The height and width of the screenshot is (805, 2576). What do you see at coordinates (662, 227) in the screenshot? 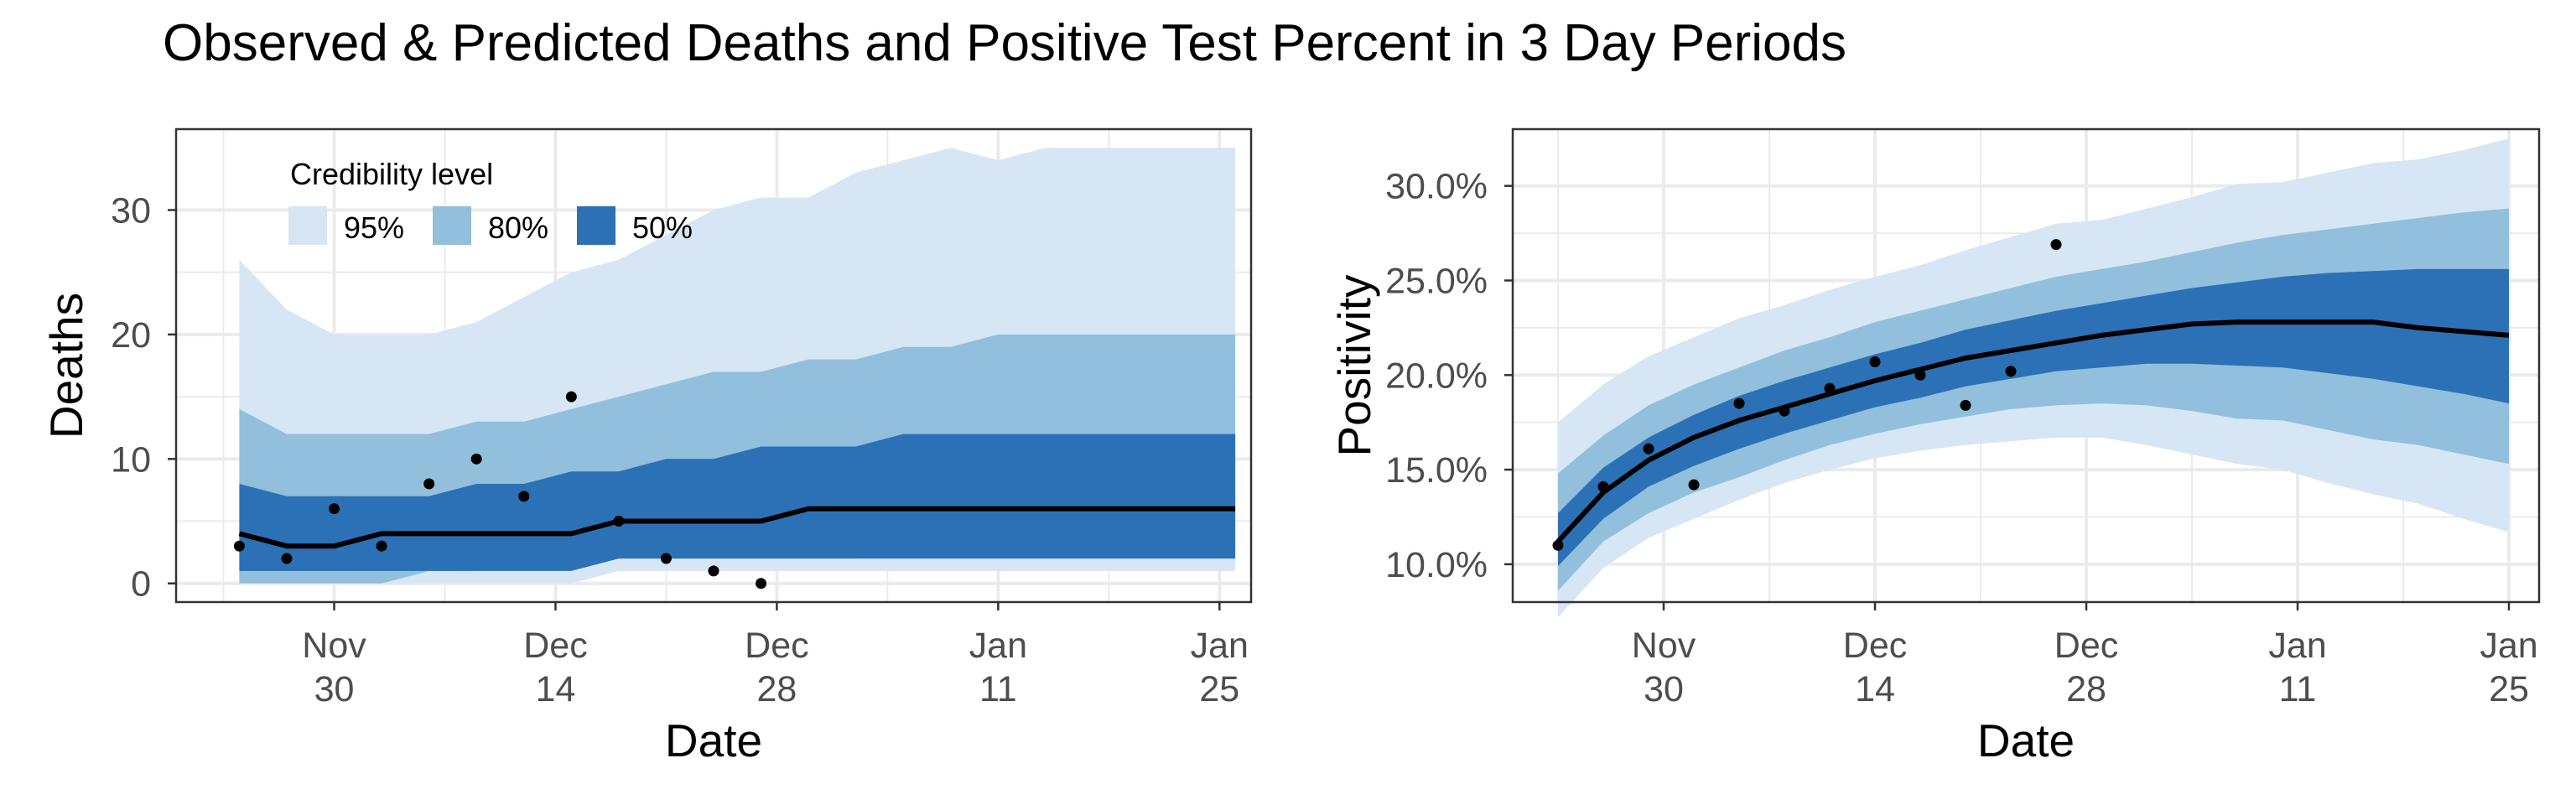
I see `legend-label: 50%` at bounding box center [662, 227].